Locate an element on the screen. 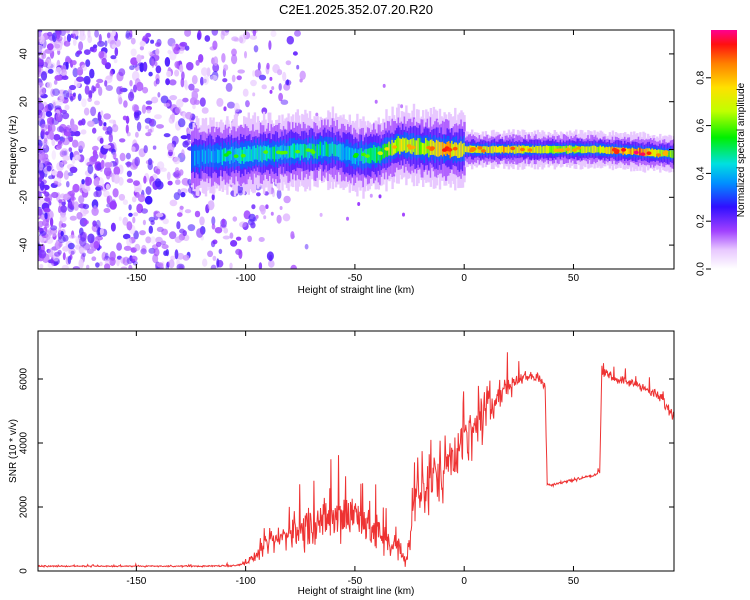  x-tick-label: -100 is located at coordinates (246, 278).